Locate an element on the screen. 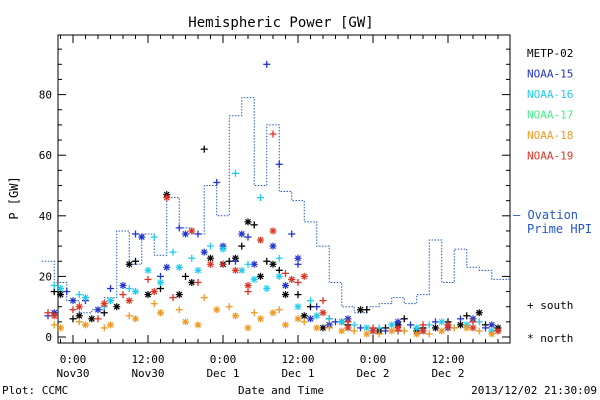  legend-ovation-line1: — Ovation is located at coordinates (545, 215).